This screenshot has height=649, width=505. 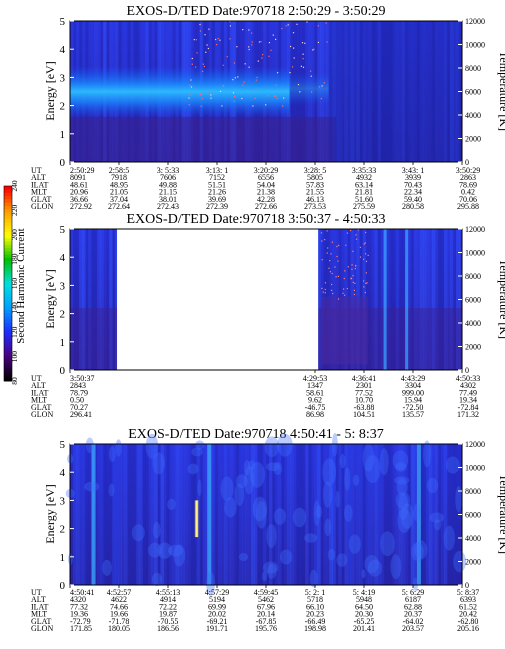 I want to click on table-cell: -62.80, so click(x=468, y=621).